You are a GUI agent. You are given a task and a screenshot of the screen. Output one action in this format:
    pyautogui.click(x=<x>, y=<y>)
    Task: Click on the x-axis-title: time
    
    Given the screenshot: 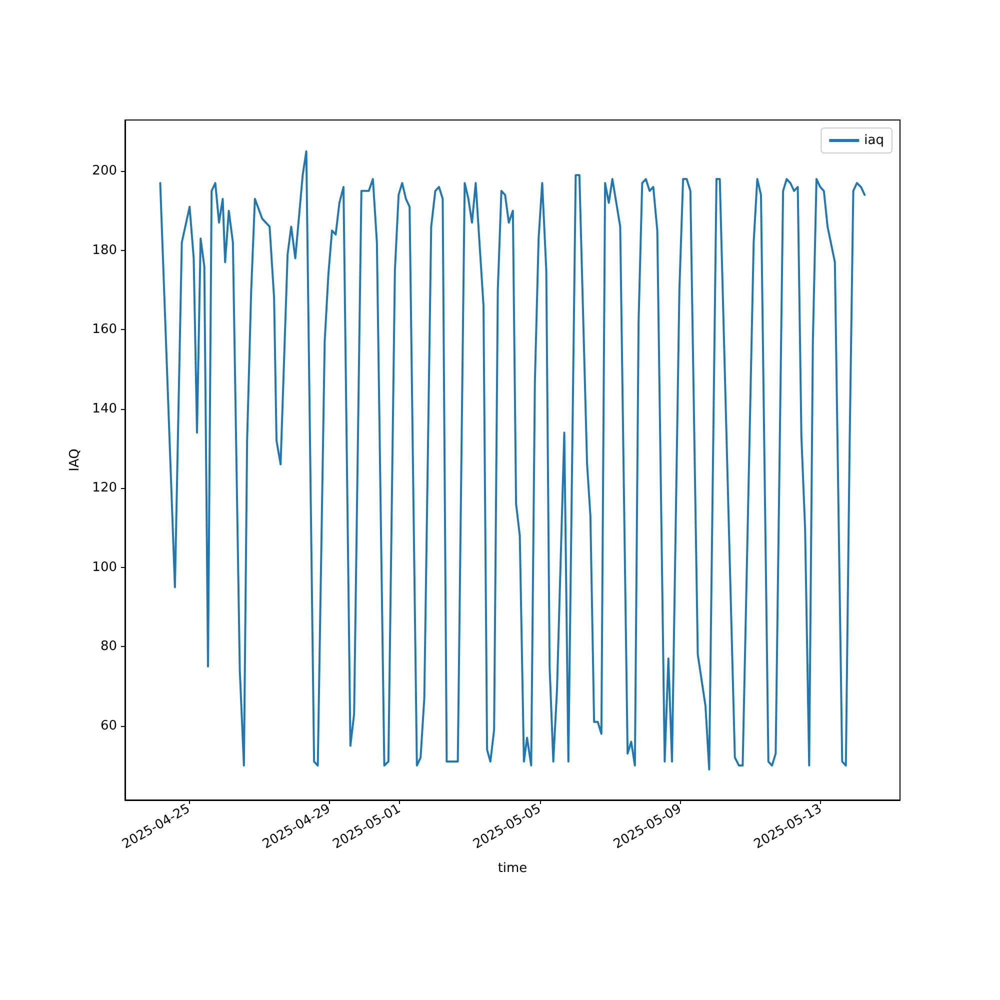 What is the action you would take?
    pyautogui.click(x=513, y=868)
    